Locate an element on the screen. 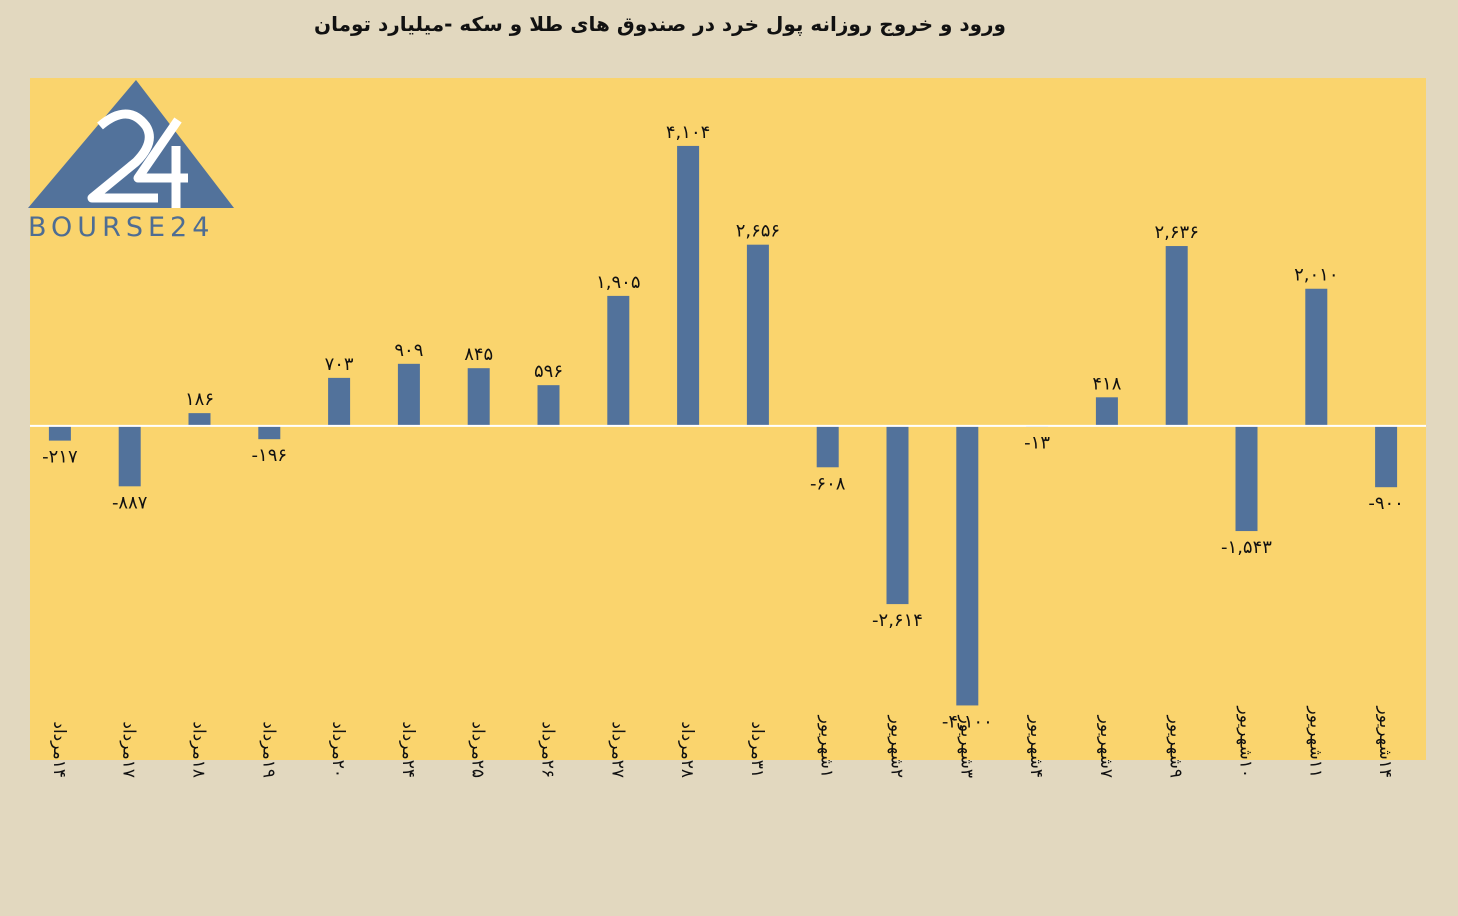  x-tick-label-1: ۱۴مرداد is located at coordinates (59, 749).